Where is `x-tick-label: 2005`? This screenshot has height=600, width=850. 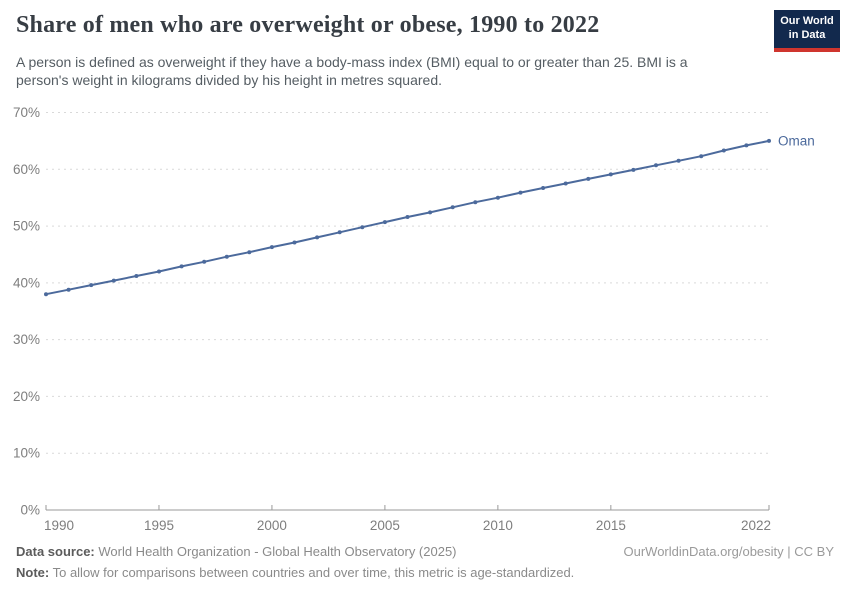 x-tick-label: 2005 is located at coordinates (385, 525).